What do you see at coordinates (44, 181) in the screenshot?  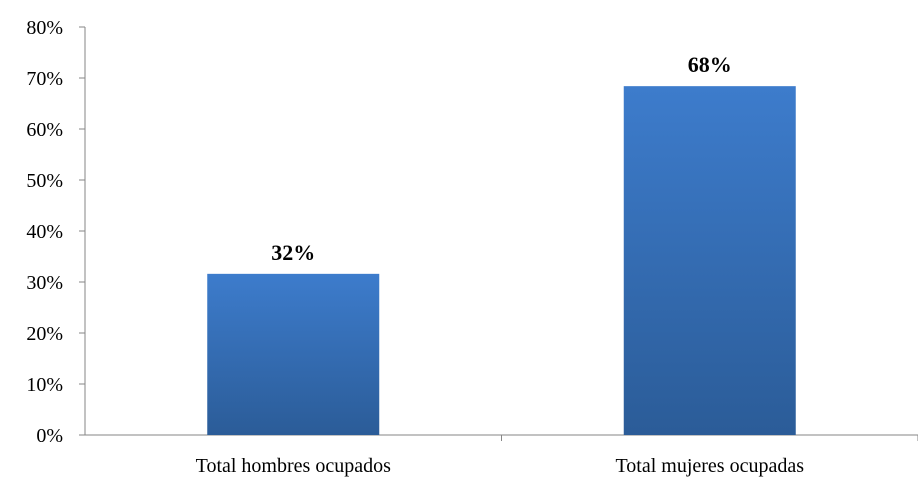 I see `y-tick-label: 50%` at bounding box center [44, 181].